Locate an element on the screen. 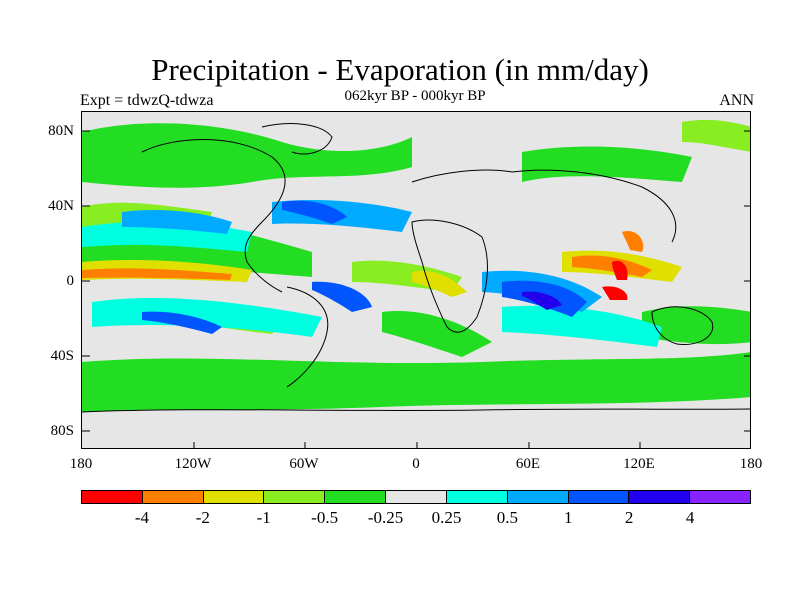  lon-label-120w: 120W is located at coordinates (193, 464).